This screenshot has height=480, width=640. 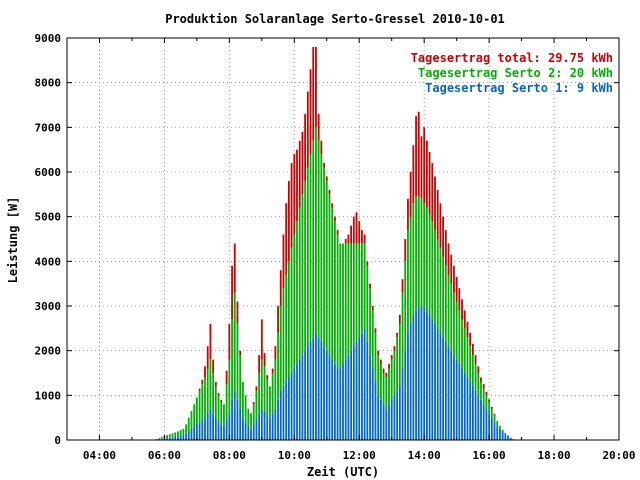 I want to click on x-axis-label: Zeit (UTC), so click(x=343, y=472).